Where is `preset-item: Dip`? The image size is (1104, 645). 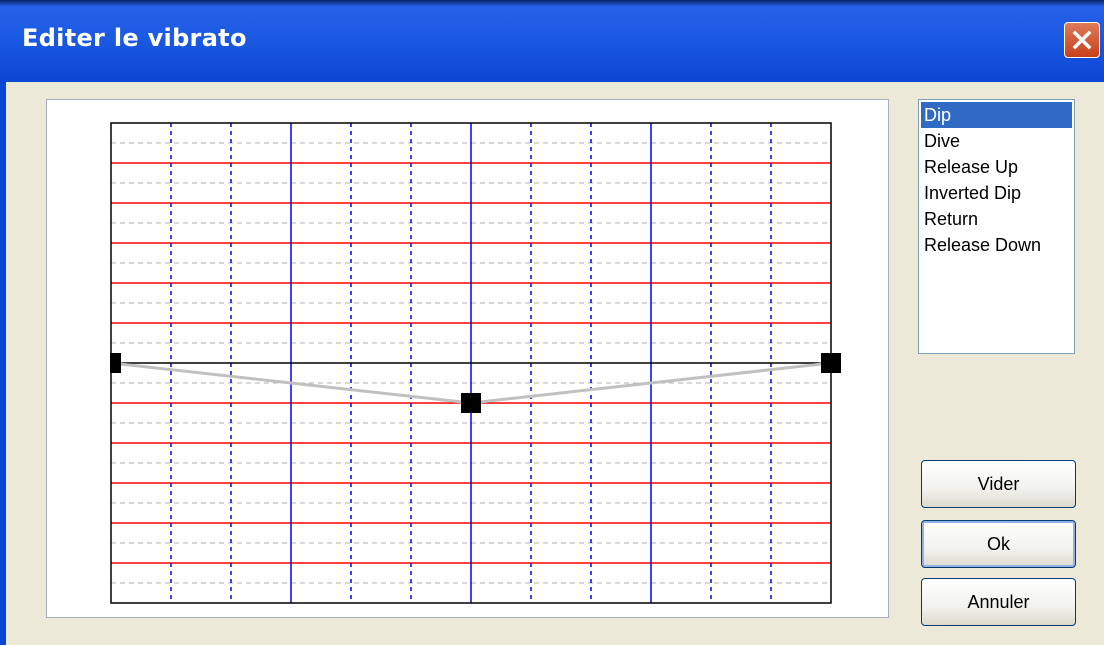
preset-item: Dip is located at coordinates (996, 115).